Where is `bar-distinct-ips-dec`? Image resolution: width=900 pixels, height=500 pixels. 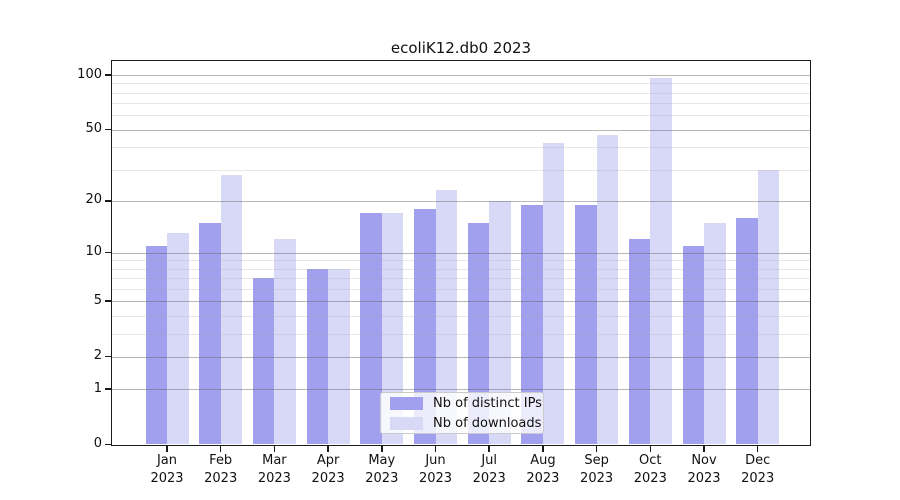 bar-distinct-ips-dec is located at coordinates (747, 331).